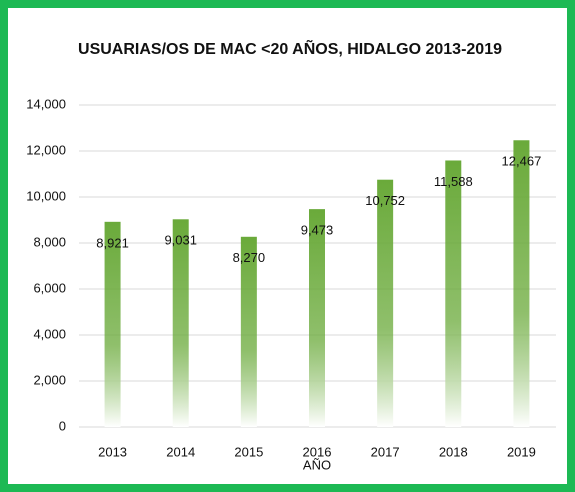 The width and height of the screenshot is (575, 492). Describe the element at coordinates (46, 195) in the screenshot. I see `y-tick-label: 10,000` at that location.